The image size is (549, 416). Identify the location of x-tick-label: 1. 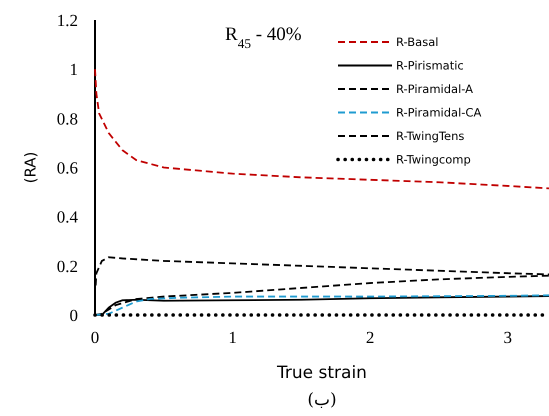
(232, 337).